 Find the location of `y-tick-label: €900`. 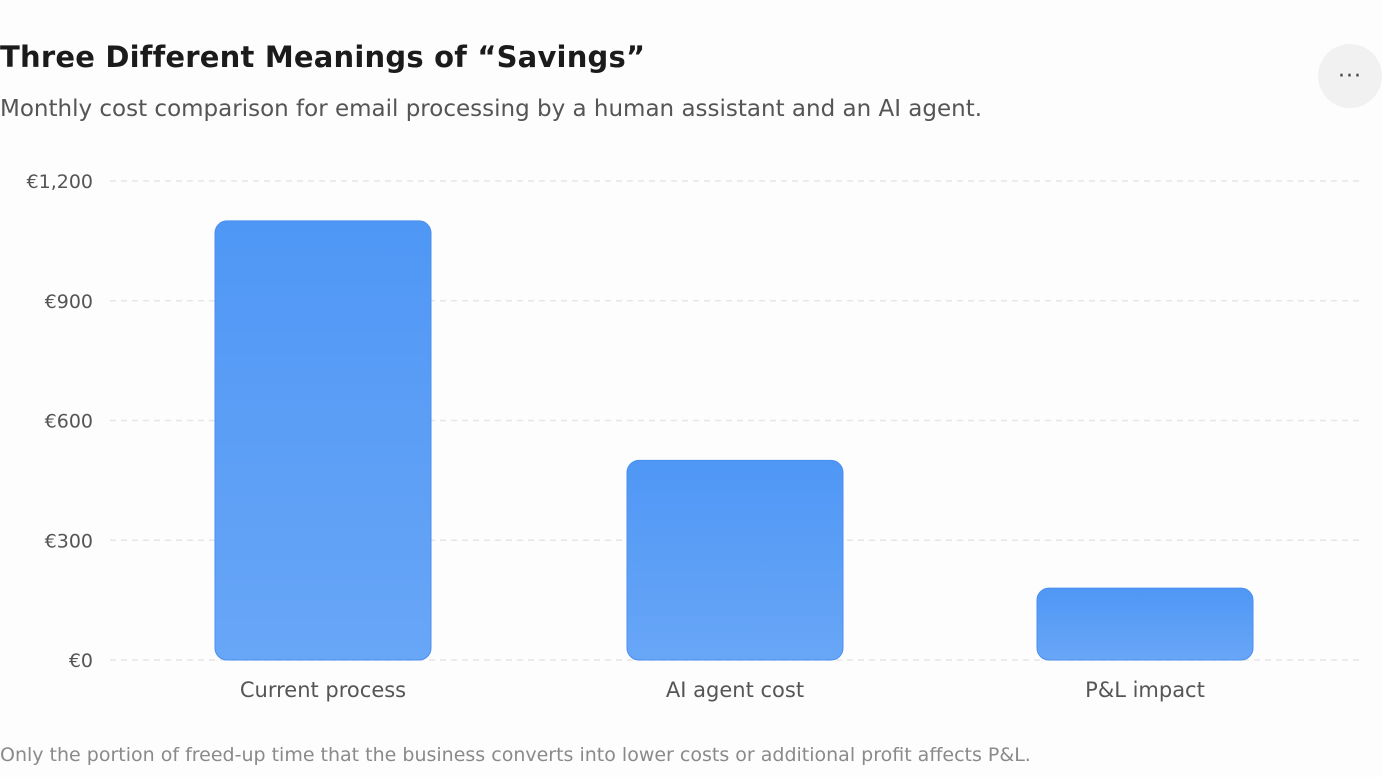

y-tick-label: €900 is located at coordinates (69, 302).